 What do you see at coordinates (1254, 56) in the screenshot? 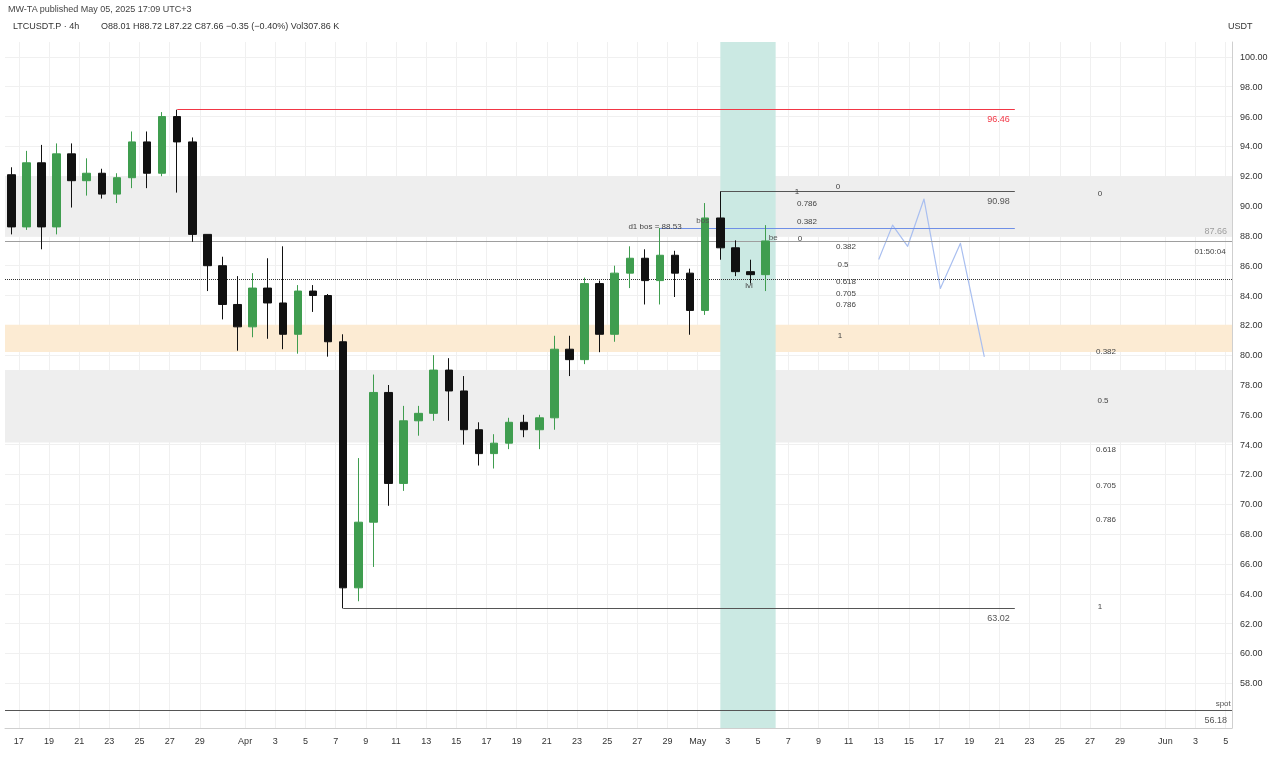
I see `y-tick-label: 100.00` at bounding box center [1254, 56].